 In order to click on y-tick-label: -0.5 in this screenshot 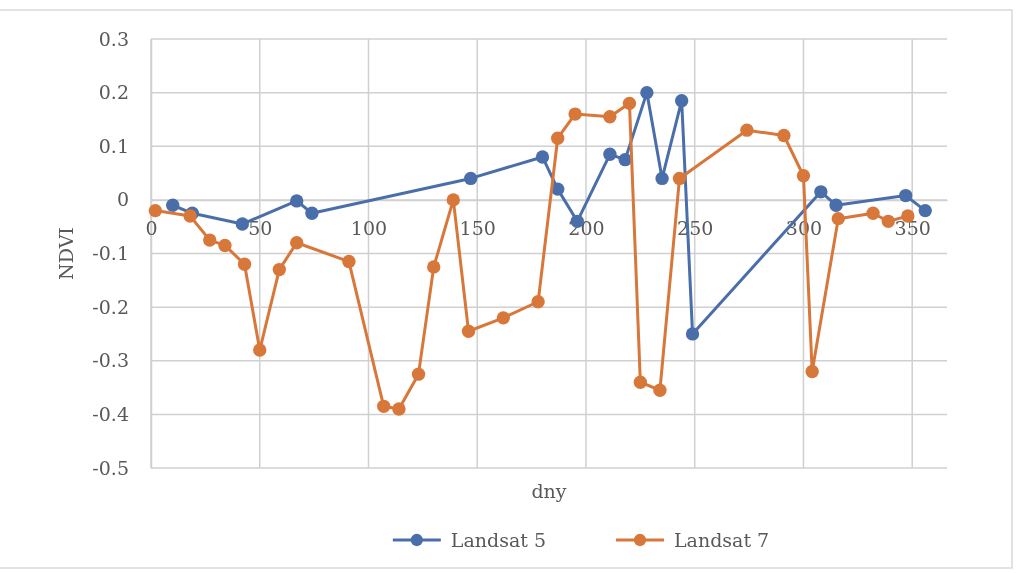, I will do `click(110, 467)`.